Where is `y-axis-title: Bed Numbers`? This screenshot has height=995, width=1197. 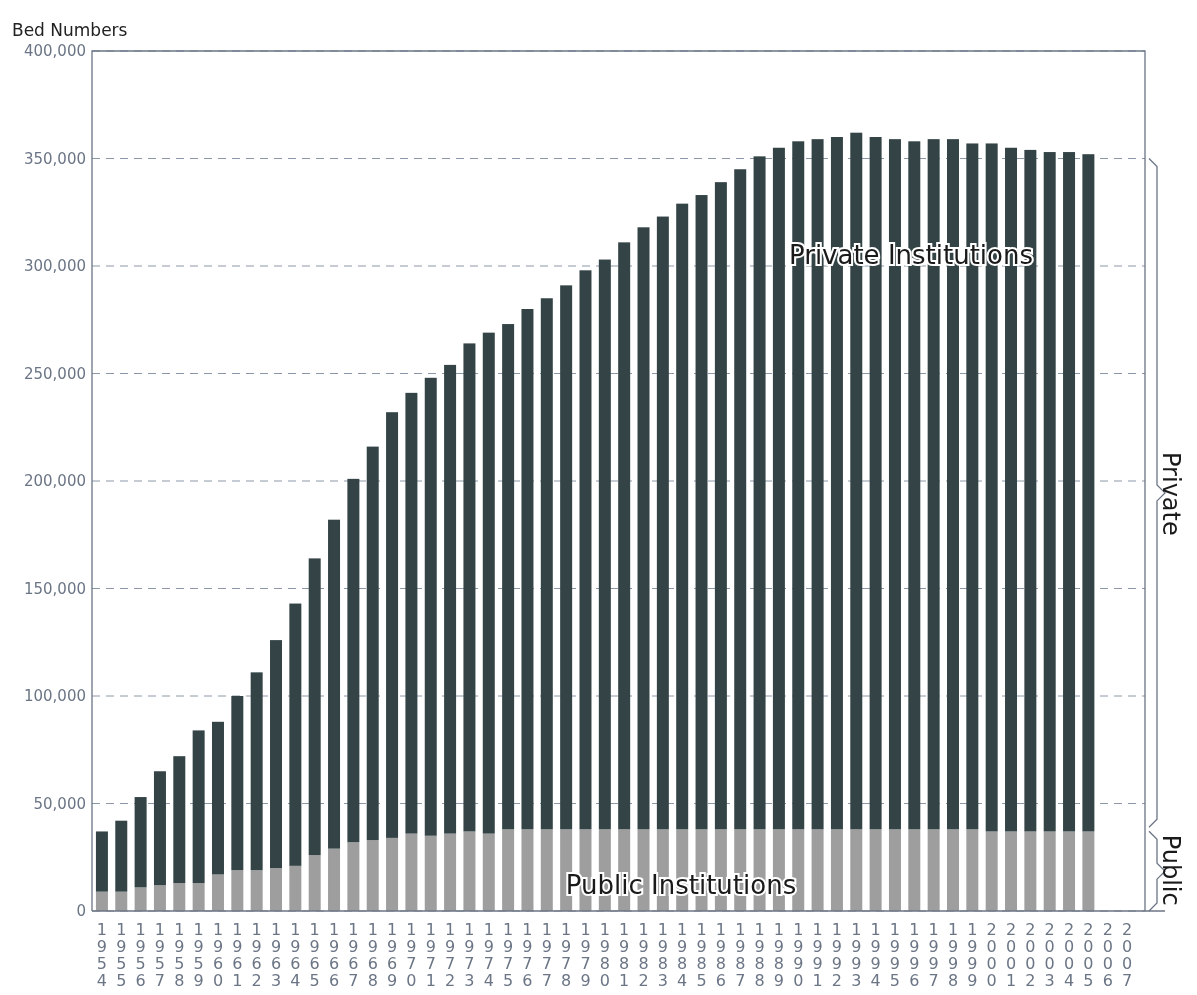
y-axis-title: Bed Numbers is located at coordinates (70, 30).